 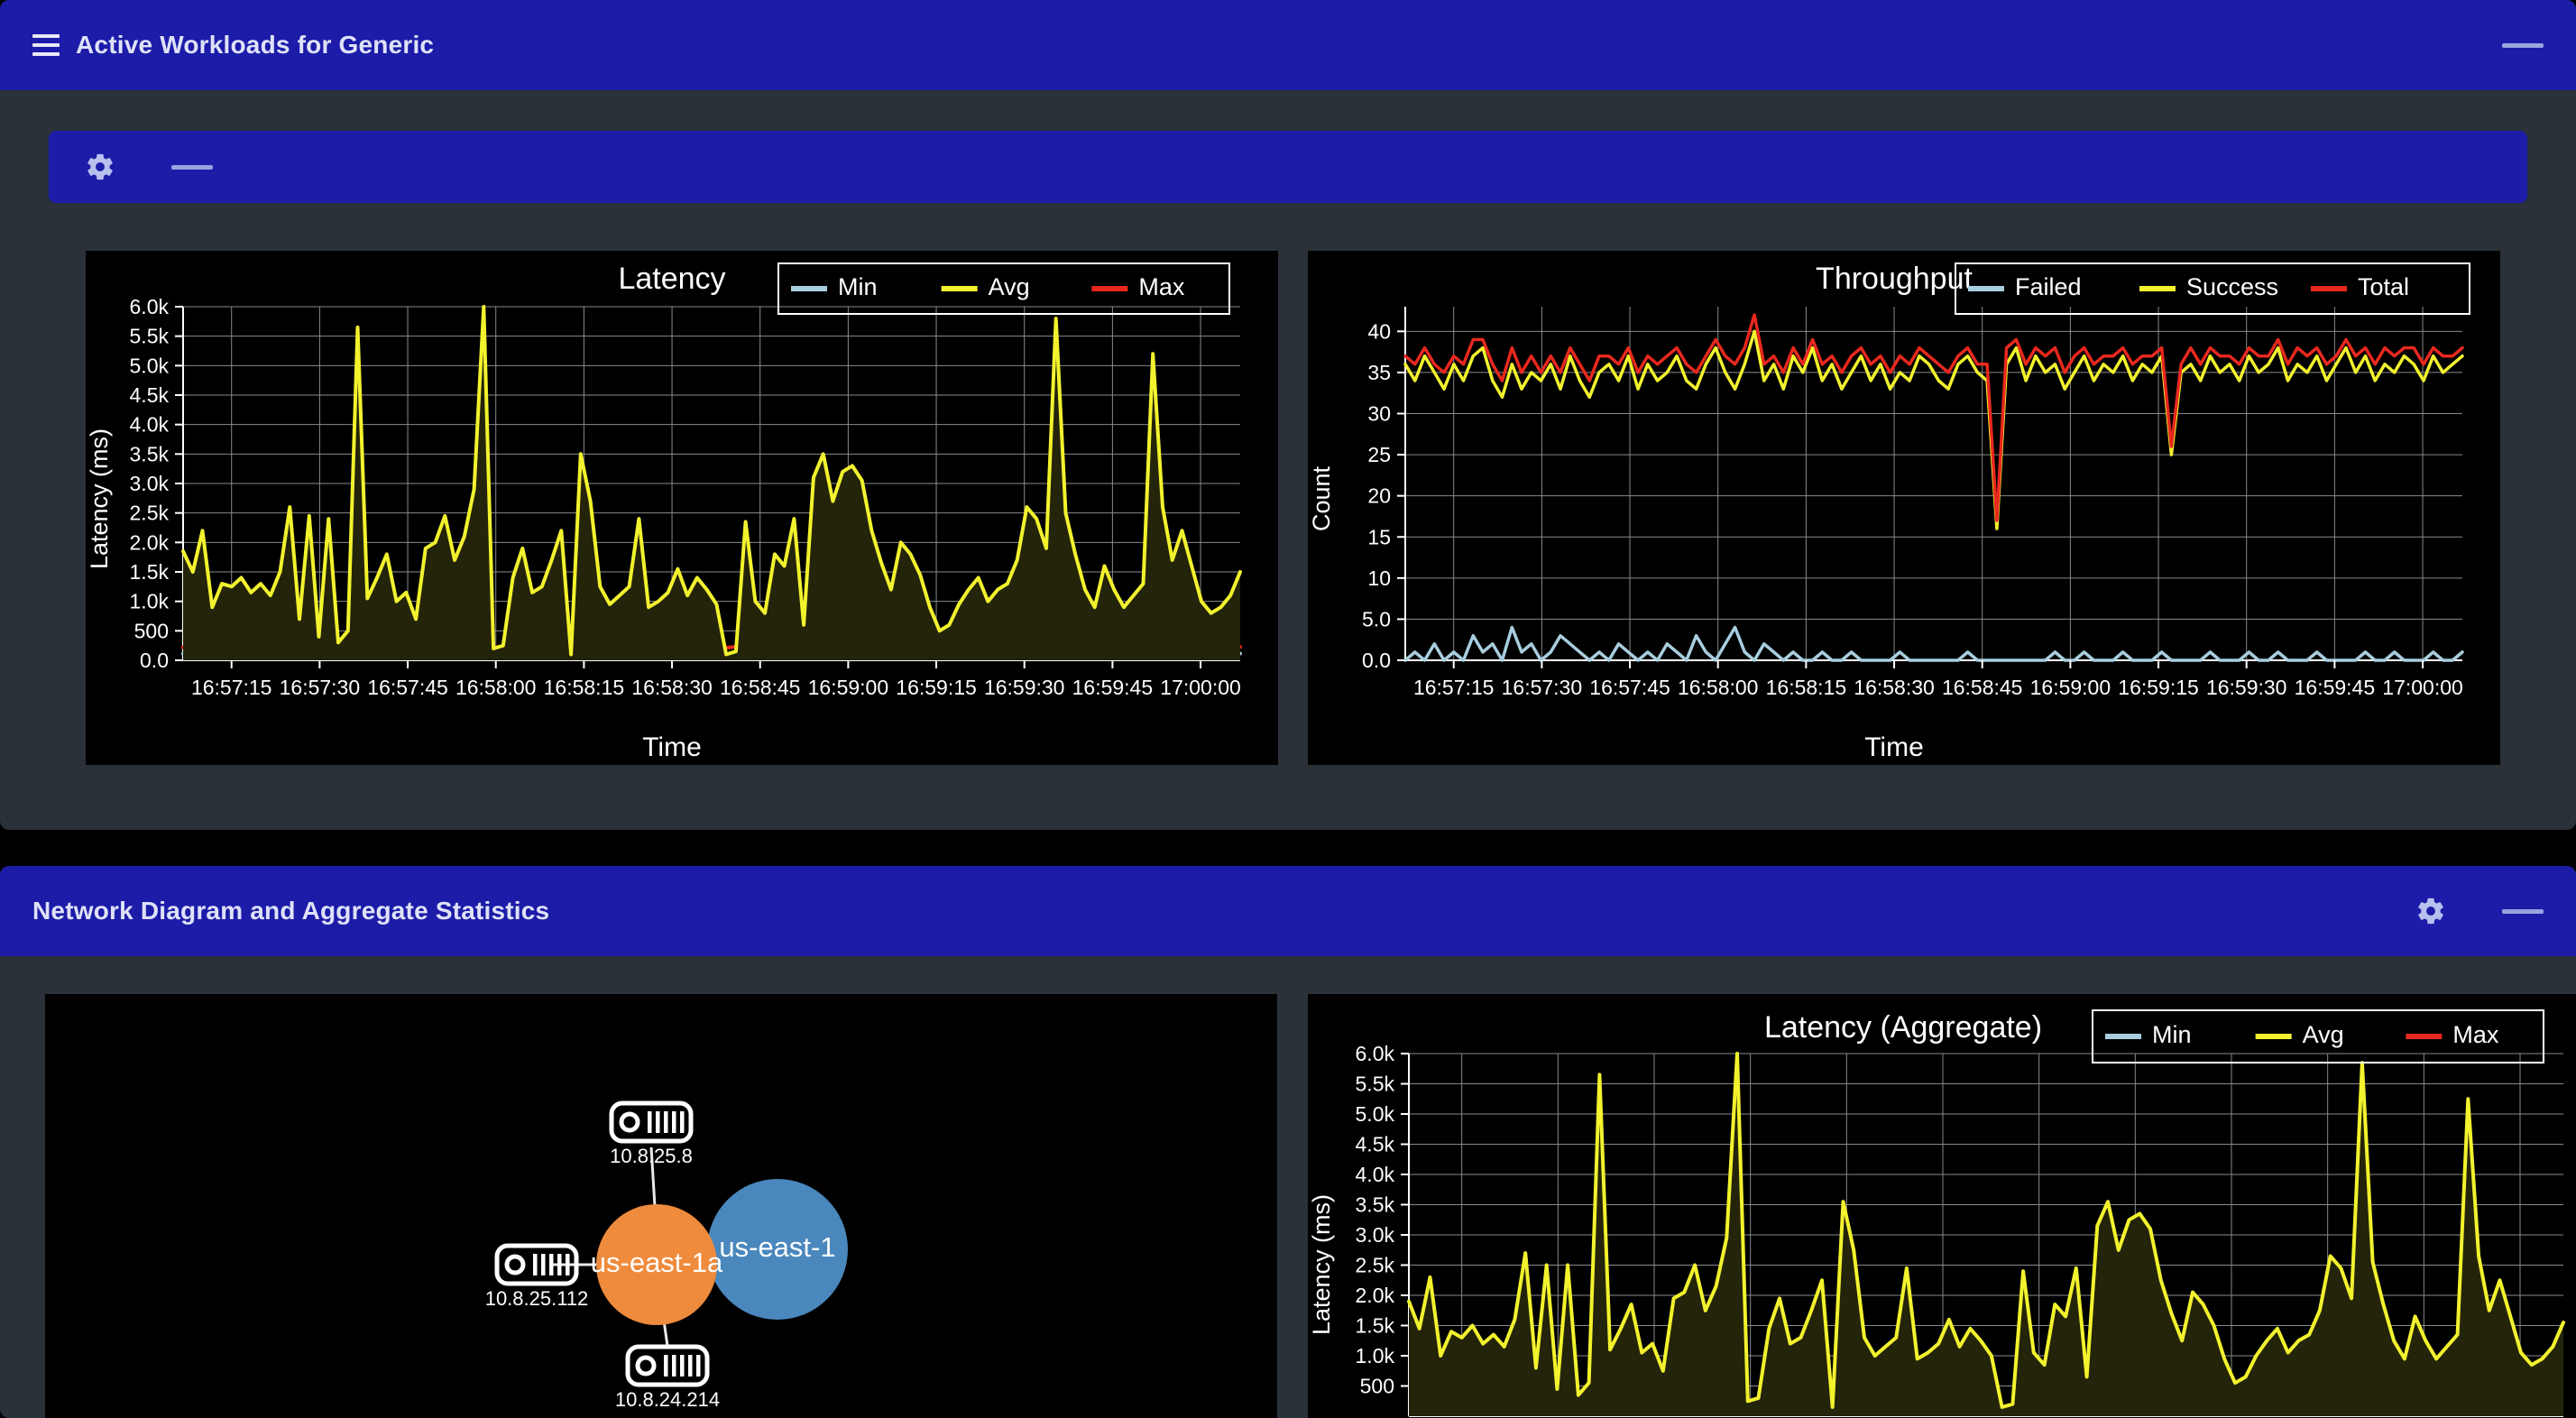 What do you see at coordinates (291, 911) in the screenshot?
I see `panel2-title: Network Diagram and Aggregate Statistics` at bounding box center [291, 911].